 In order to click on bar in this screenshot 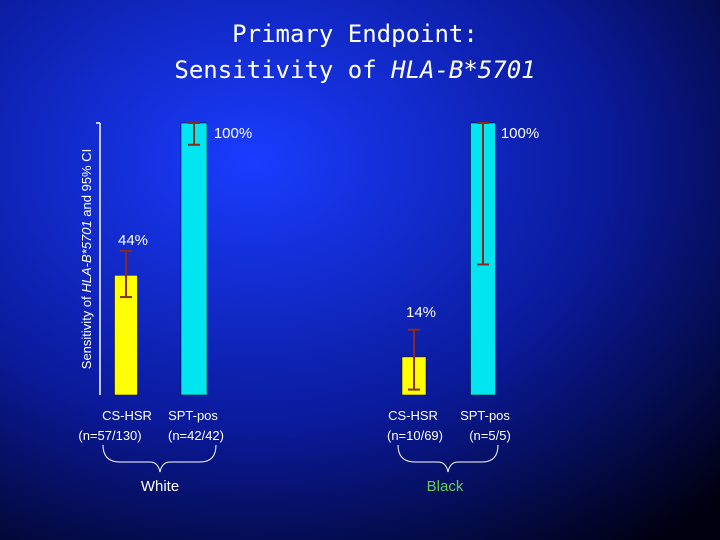, I will do `click(194, 259)`.